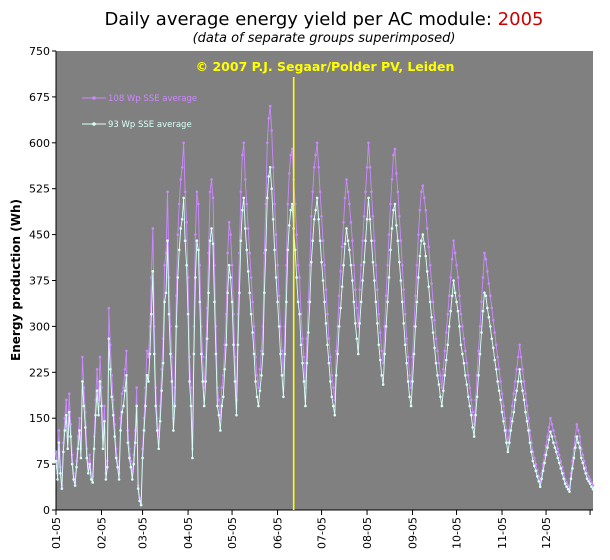 Image resolution: width=610 pixels, height=560 pixels. What do you see at coordinates (139, 112) in the screenshot?
I see `legend: 108 Wp SSE average 93 Wp SSE average` at bounding box center [139, 112].